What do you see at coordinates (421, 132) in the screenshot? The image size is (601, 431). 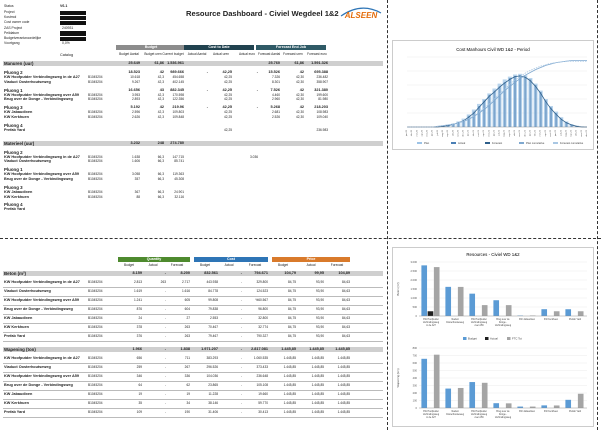 I see `x-tick-label: apr-20` at bounding box center [421, 132].